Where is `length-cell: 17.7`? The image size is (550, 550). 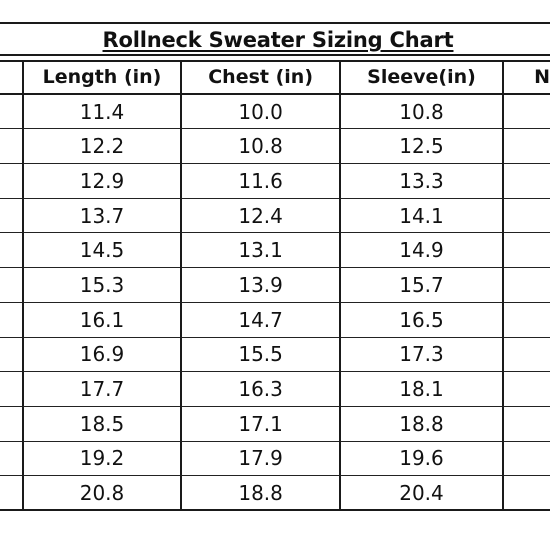 length-cell: 17.7 is located at coordinates (101, 389).